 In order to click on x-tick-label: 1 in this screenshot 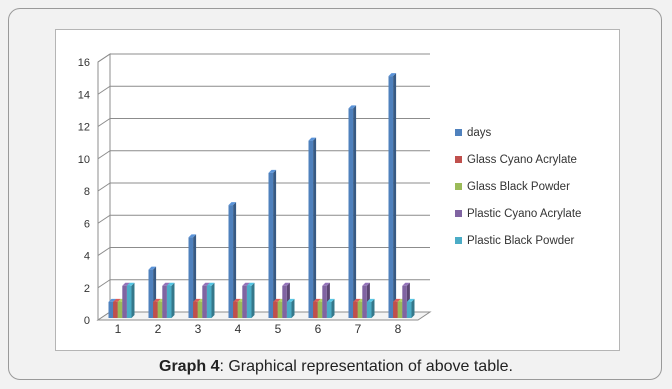, I will do `click(118, 329)`.